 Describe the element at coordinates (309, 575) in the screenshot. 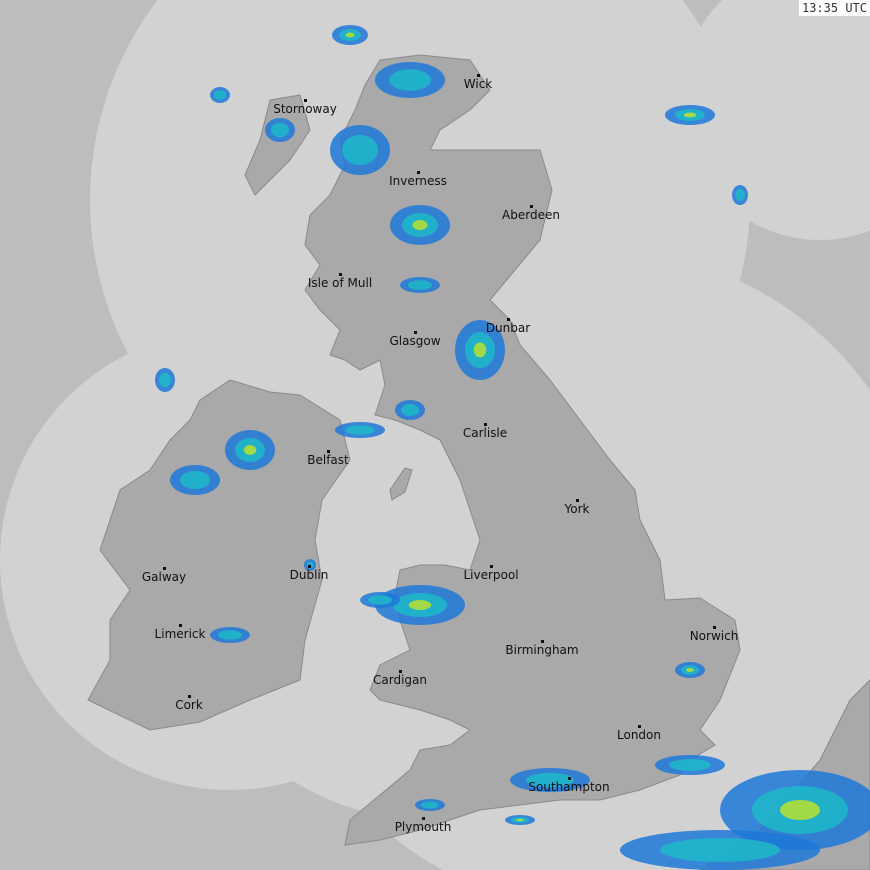

I see `city-label: Dublin` at that location.